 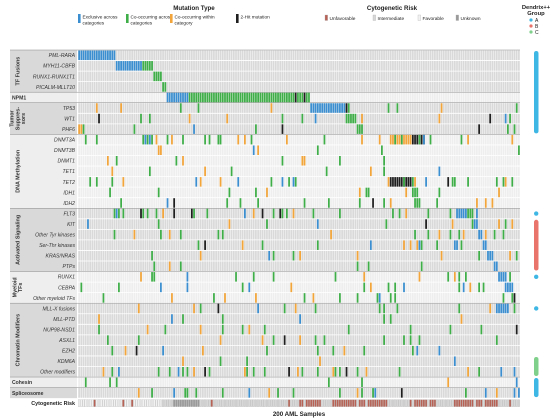 I want to click on row-label-16: KIT, so click(x=71, y=225).